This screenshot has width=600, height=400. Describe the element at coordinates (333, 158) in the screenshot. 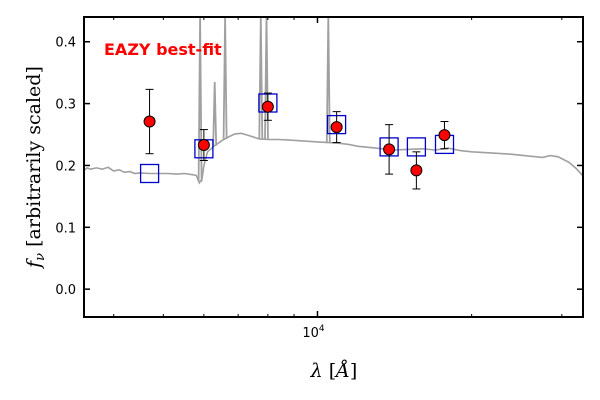

I see `template-continuum-line` at that location.